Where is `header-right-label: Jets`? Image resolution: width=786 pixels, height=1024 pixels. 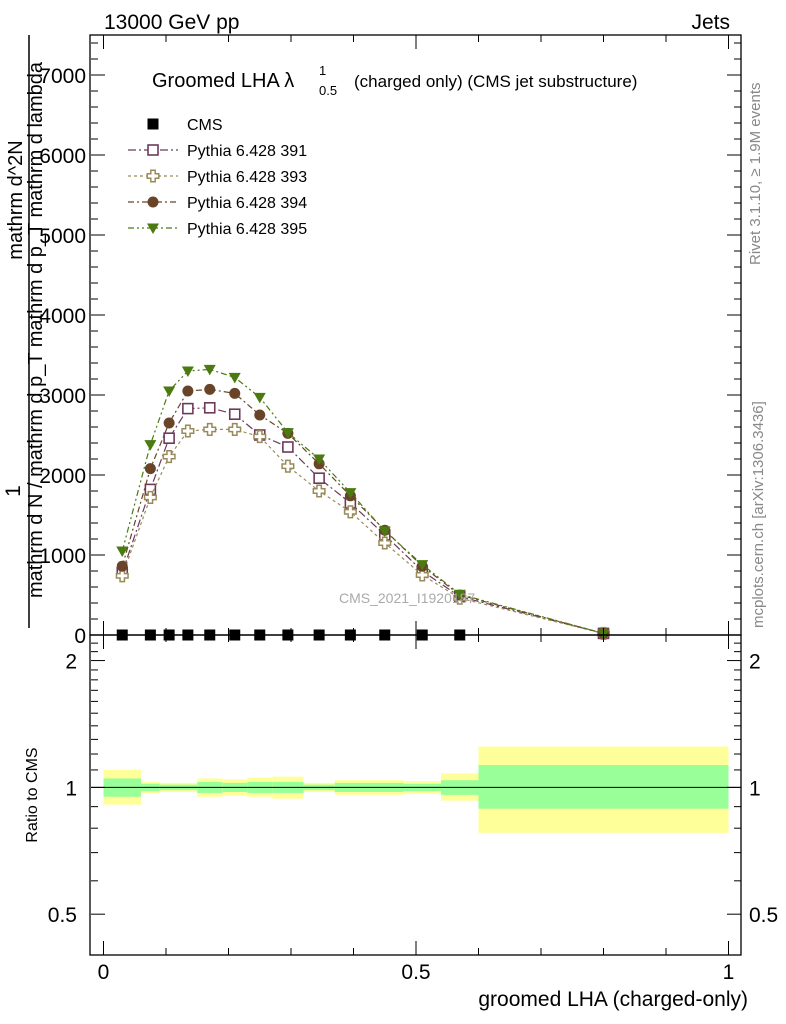 header-right-label: Jets is located at coordinates (710, 22).